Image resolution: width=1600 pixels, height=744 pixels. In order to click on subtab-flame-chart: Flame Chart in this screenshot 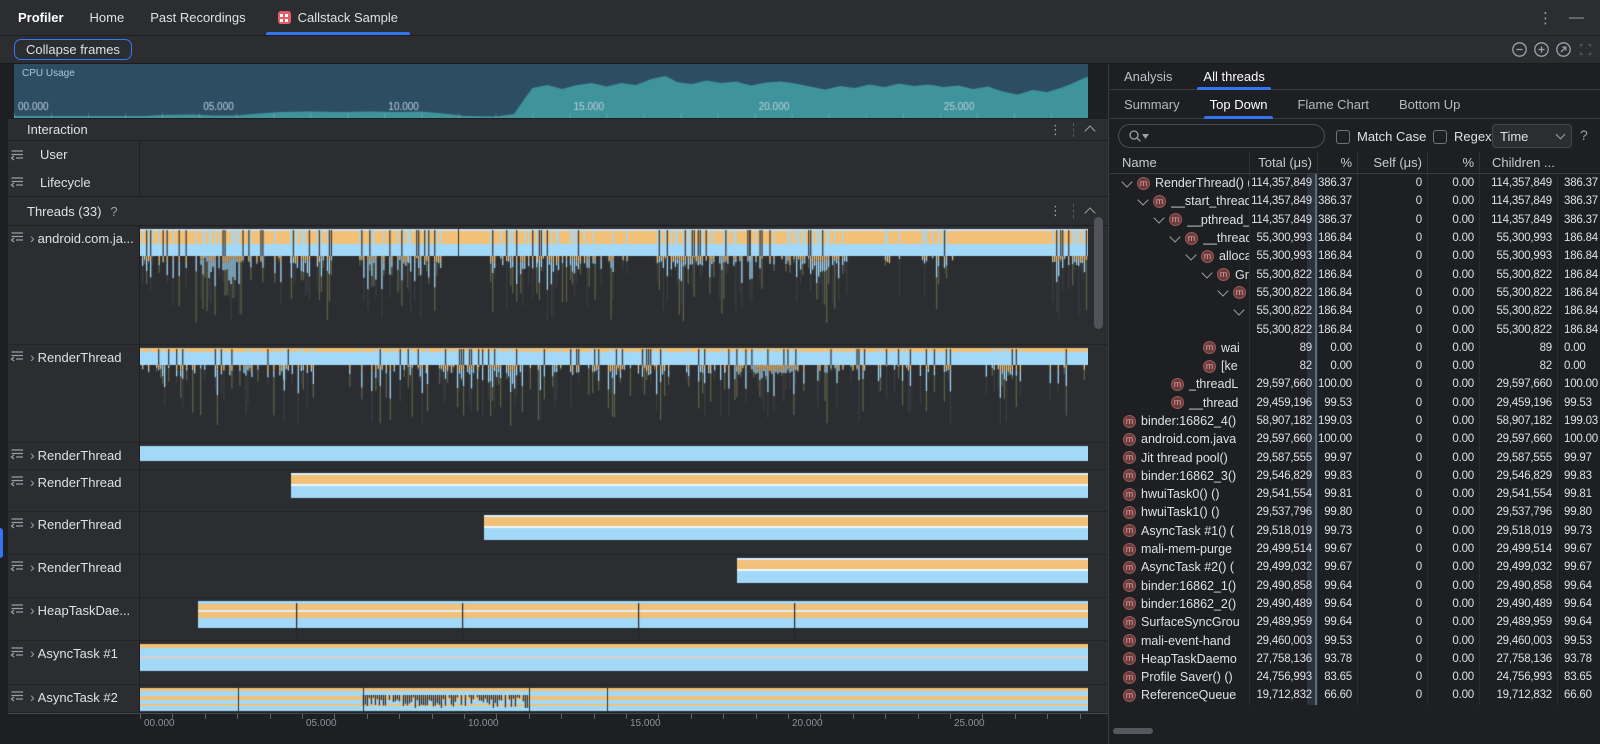, I will do `click(1333, 104)`.